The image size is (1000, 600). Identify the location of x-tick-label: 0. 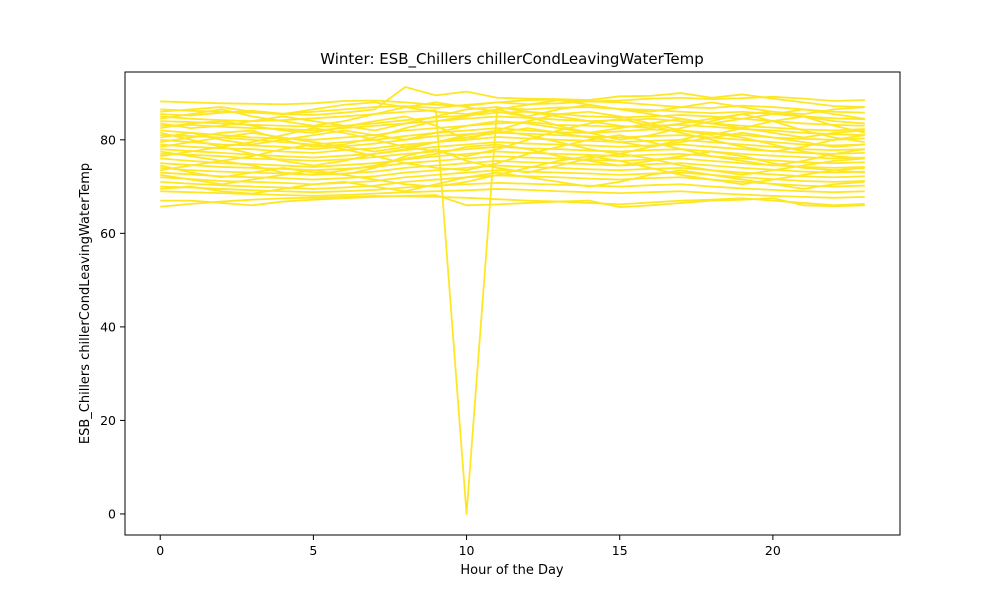
(160, 550).